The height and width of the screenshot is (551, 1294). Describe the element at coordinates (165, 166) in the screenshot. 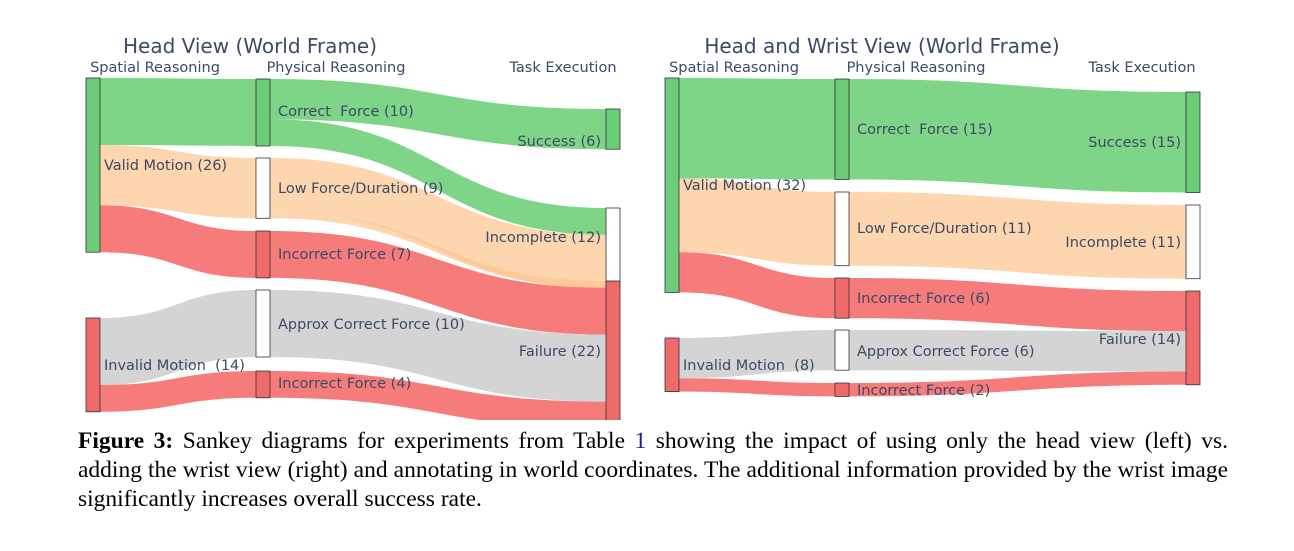

I see `sankey-label-valid: Valid Motion (26)` at that location.